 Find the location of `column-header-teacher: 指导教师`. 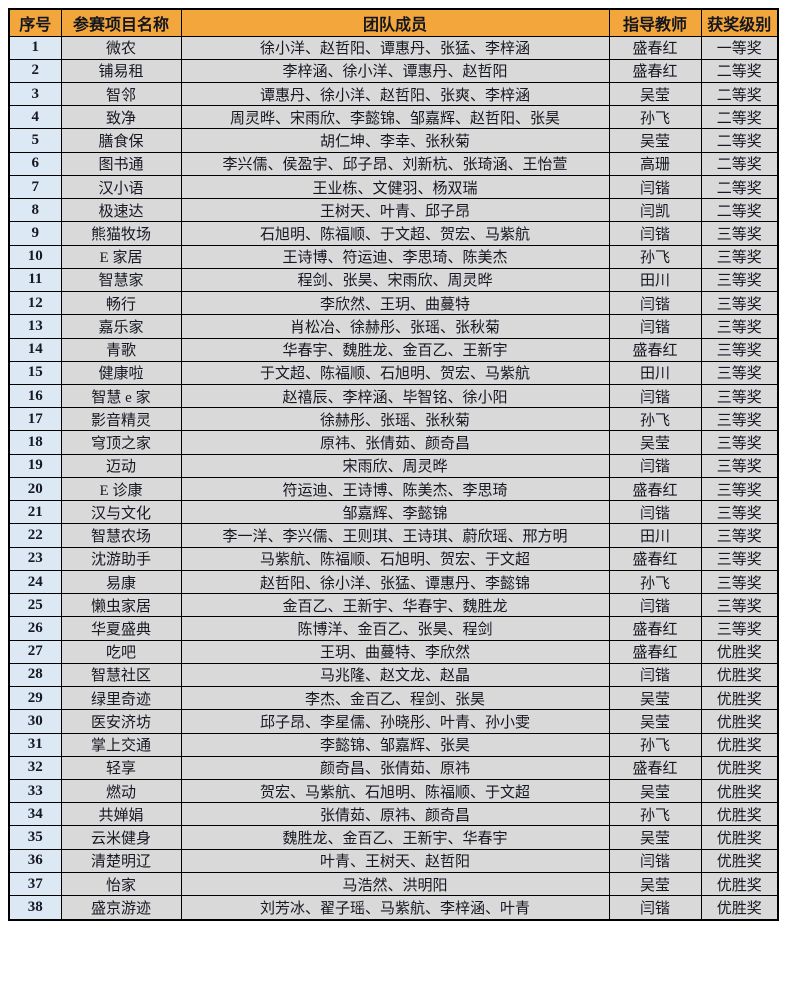

column-header-teacher: 指导教师 is located at coordinates (655, 22).